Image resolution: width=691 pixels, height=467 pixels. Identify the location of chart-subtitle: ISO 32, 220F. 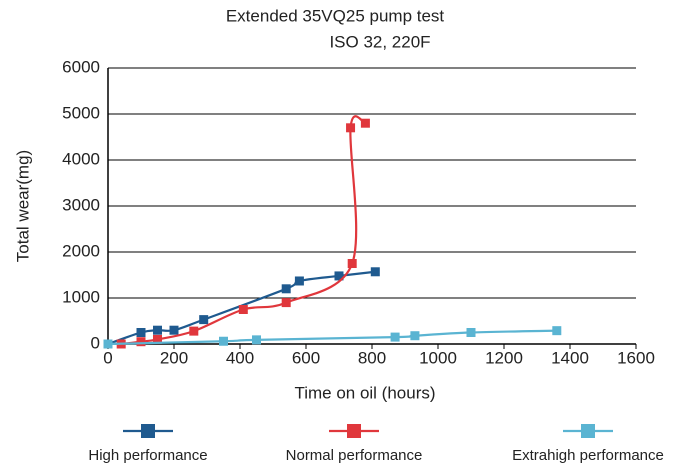
(379, 41).